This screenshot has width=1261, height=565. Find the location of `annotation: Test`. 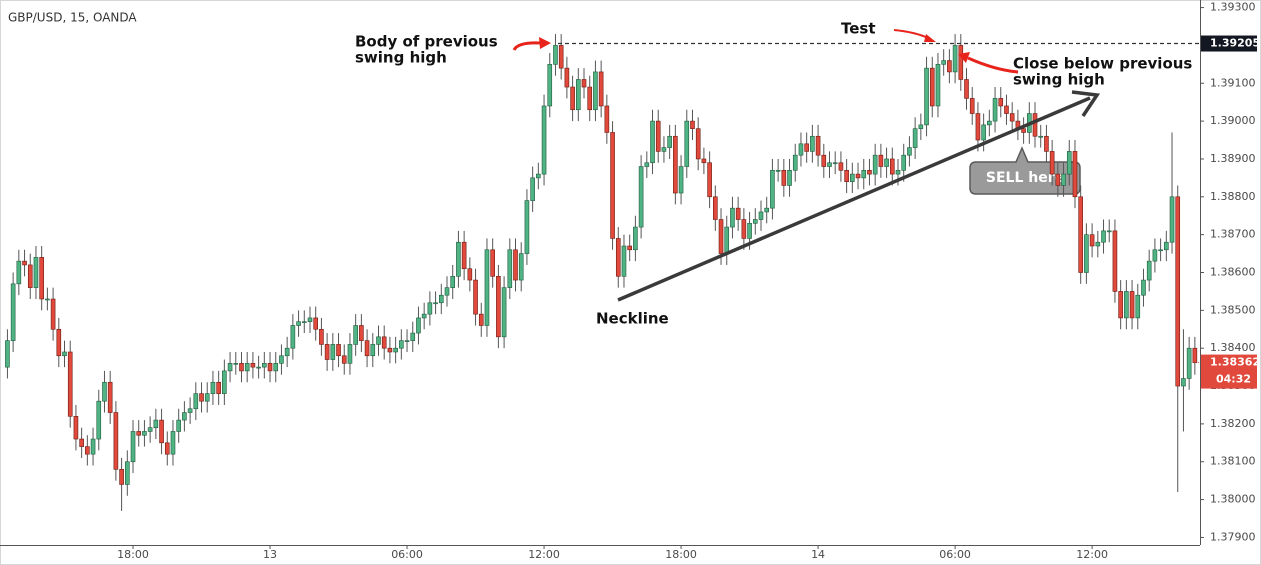

annotation: Test is located at coordinates (858, 29).